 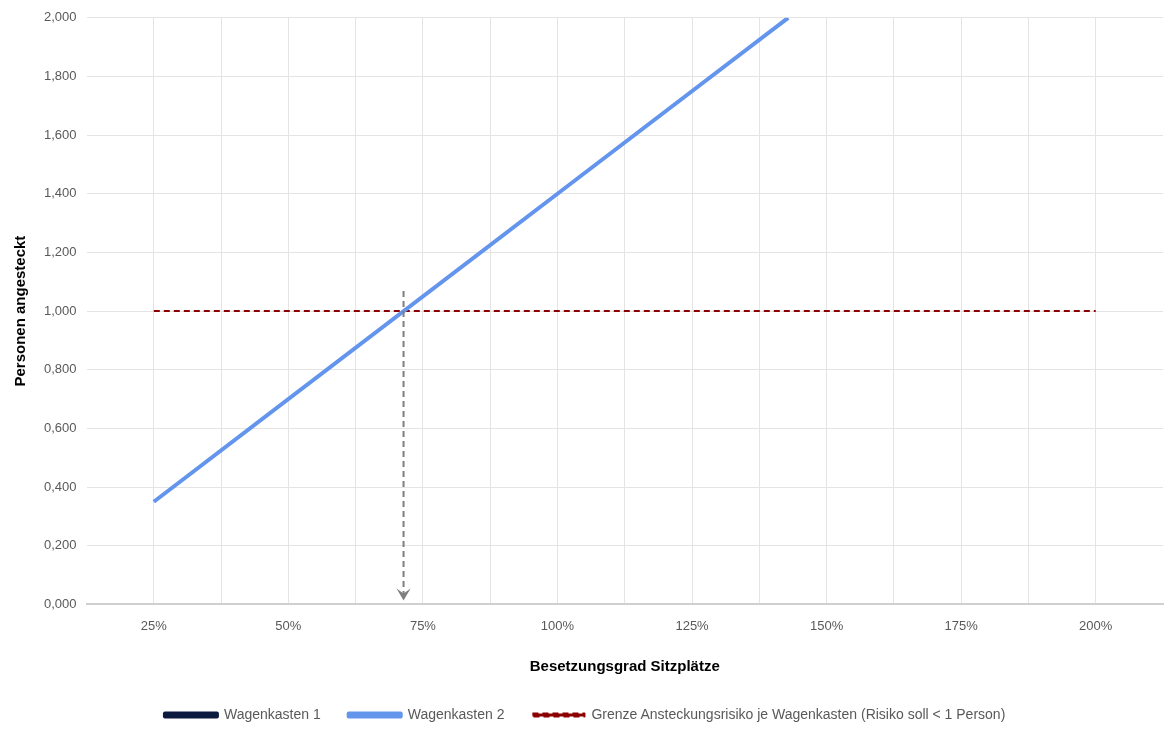 I want to click on x-tick-label: 100%, so click(x=557, y=625).